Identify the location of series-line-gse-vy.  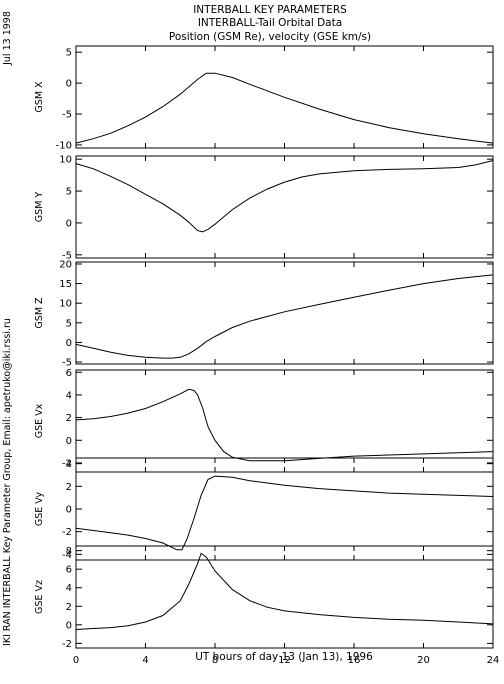
(284, 513).